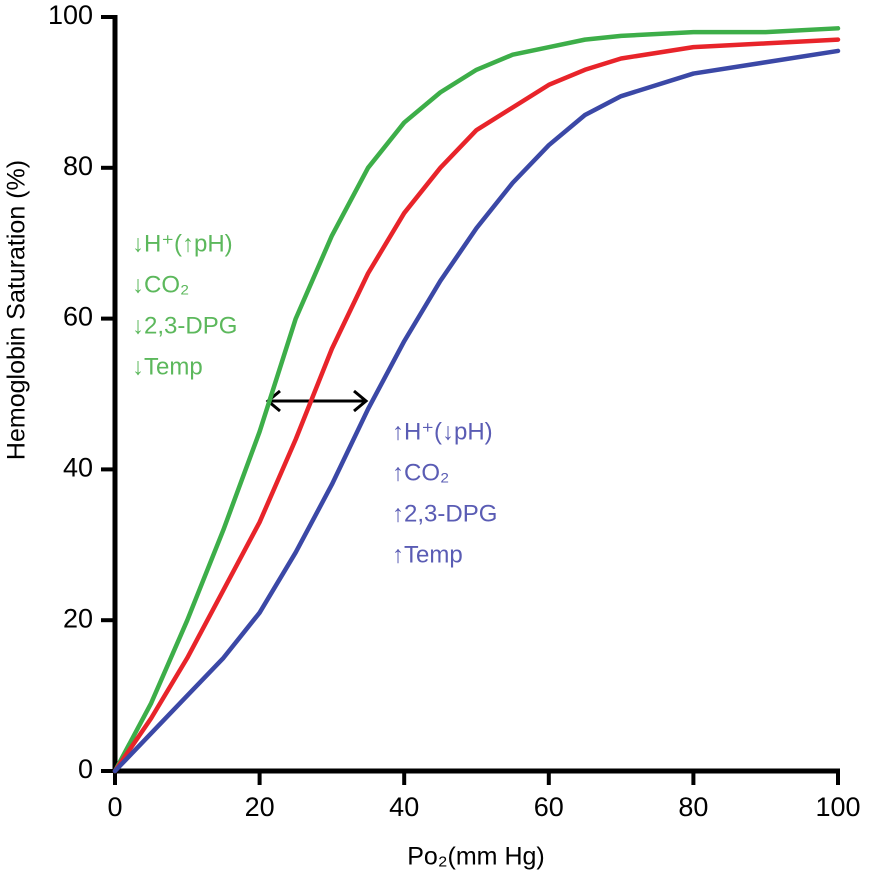  Describe the element at coordinates (420, 472) in the screenshot. I see `annotation: ↑CO₂` at that location.